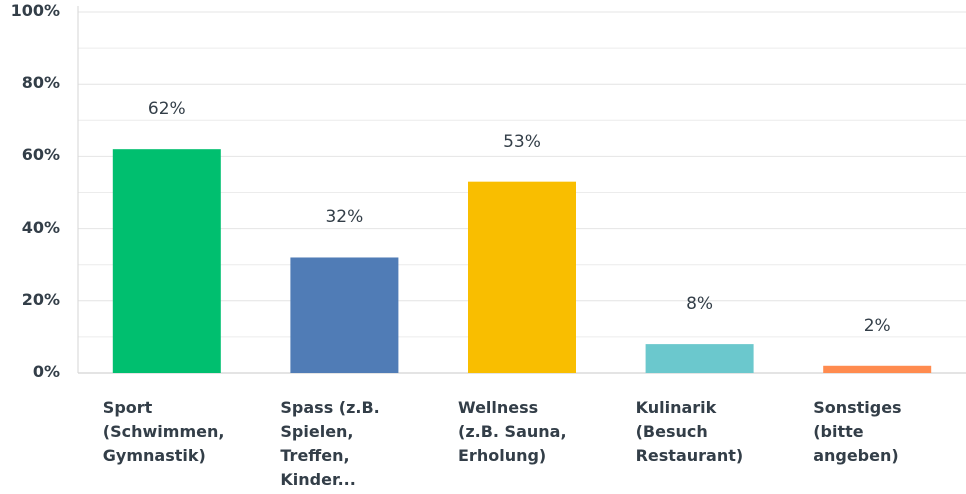 This screenshot has width=966, height=494. Describe the element at coordinates (522, 141) in the screenshot. I see `data-label: 53%` at that location.